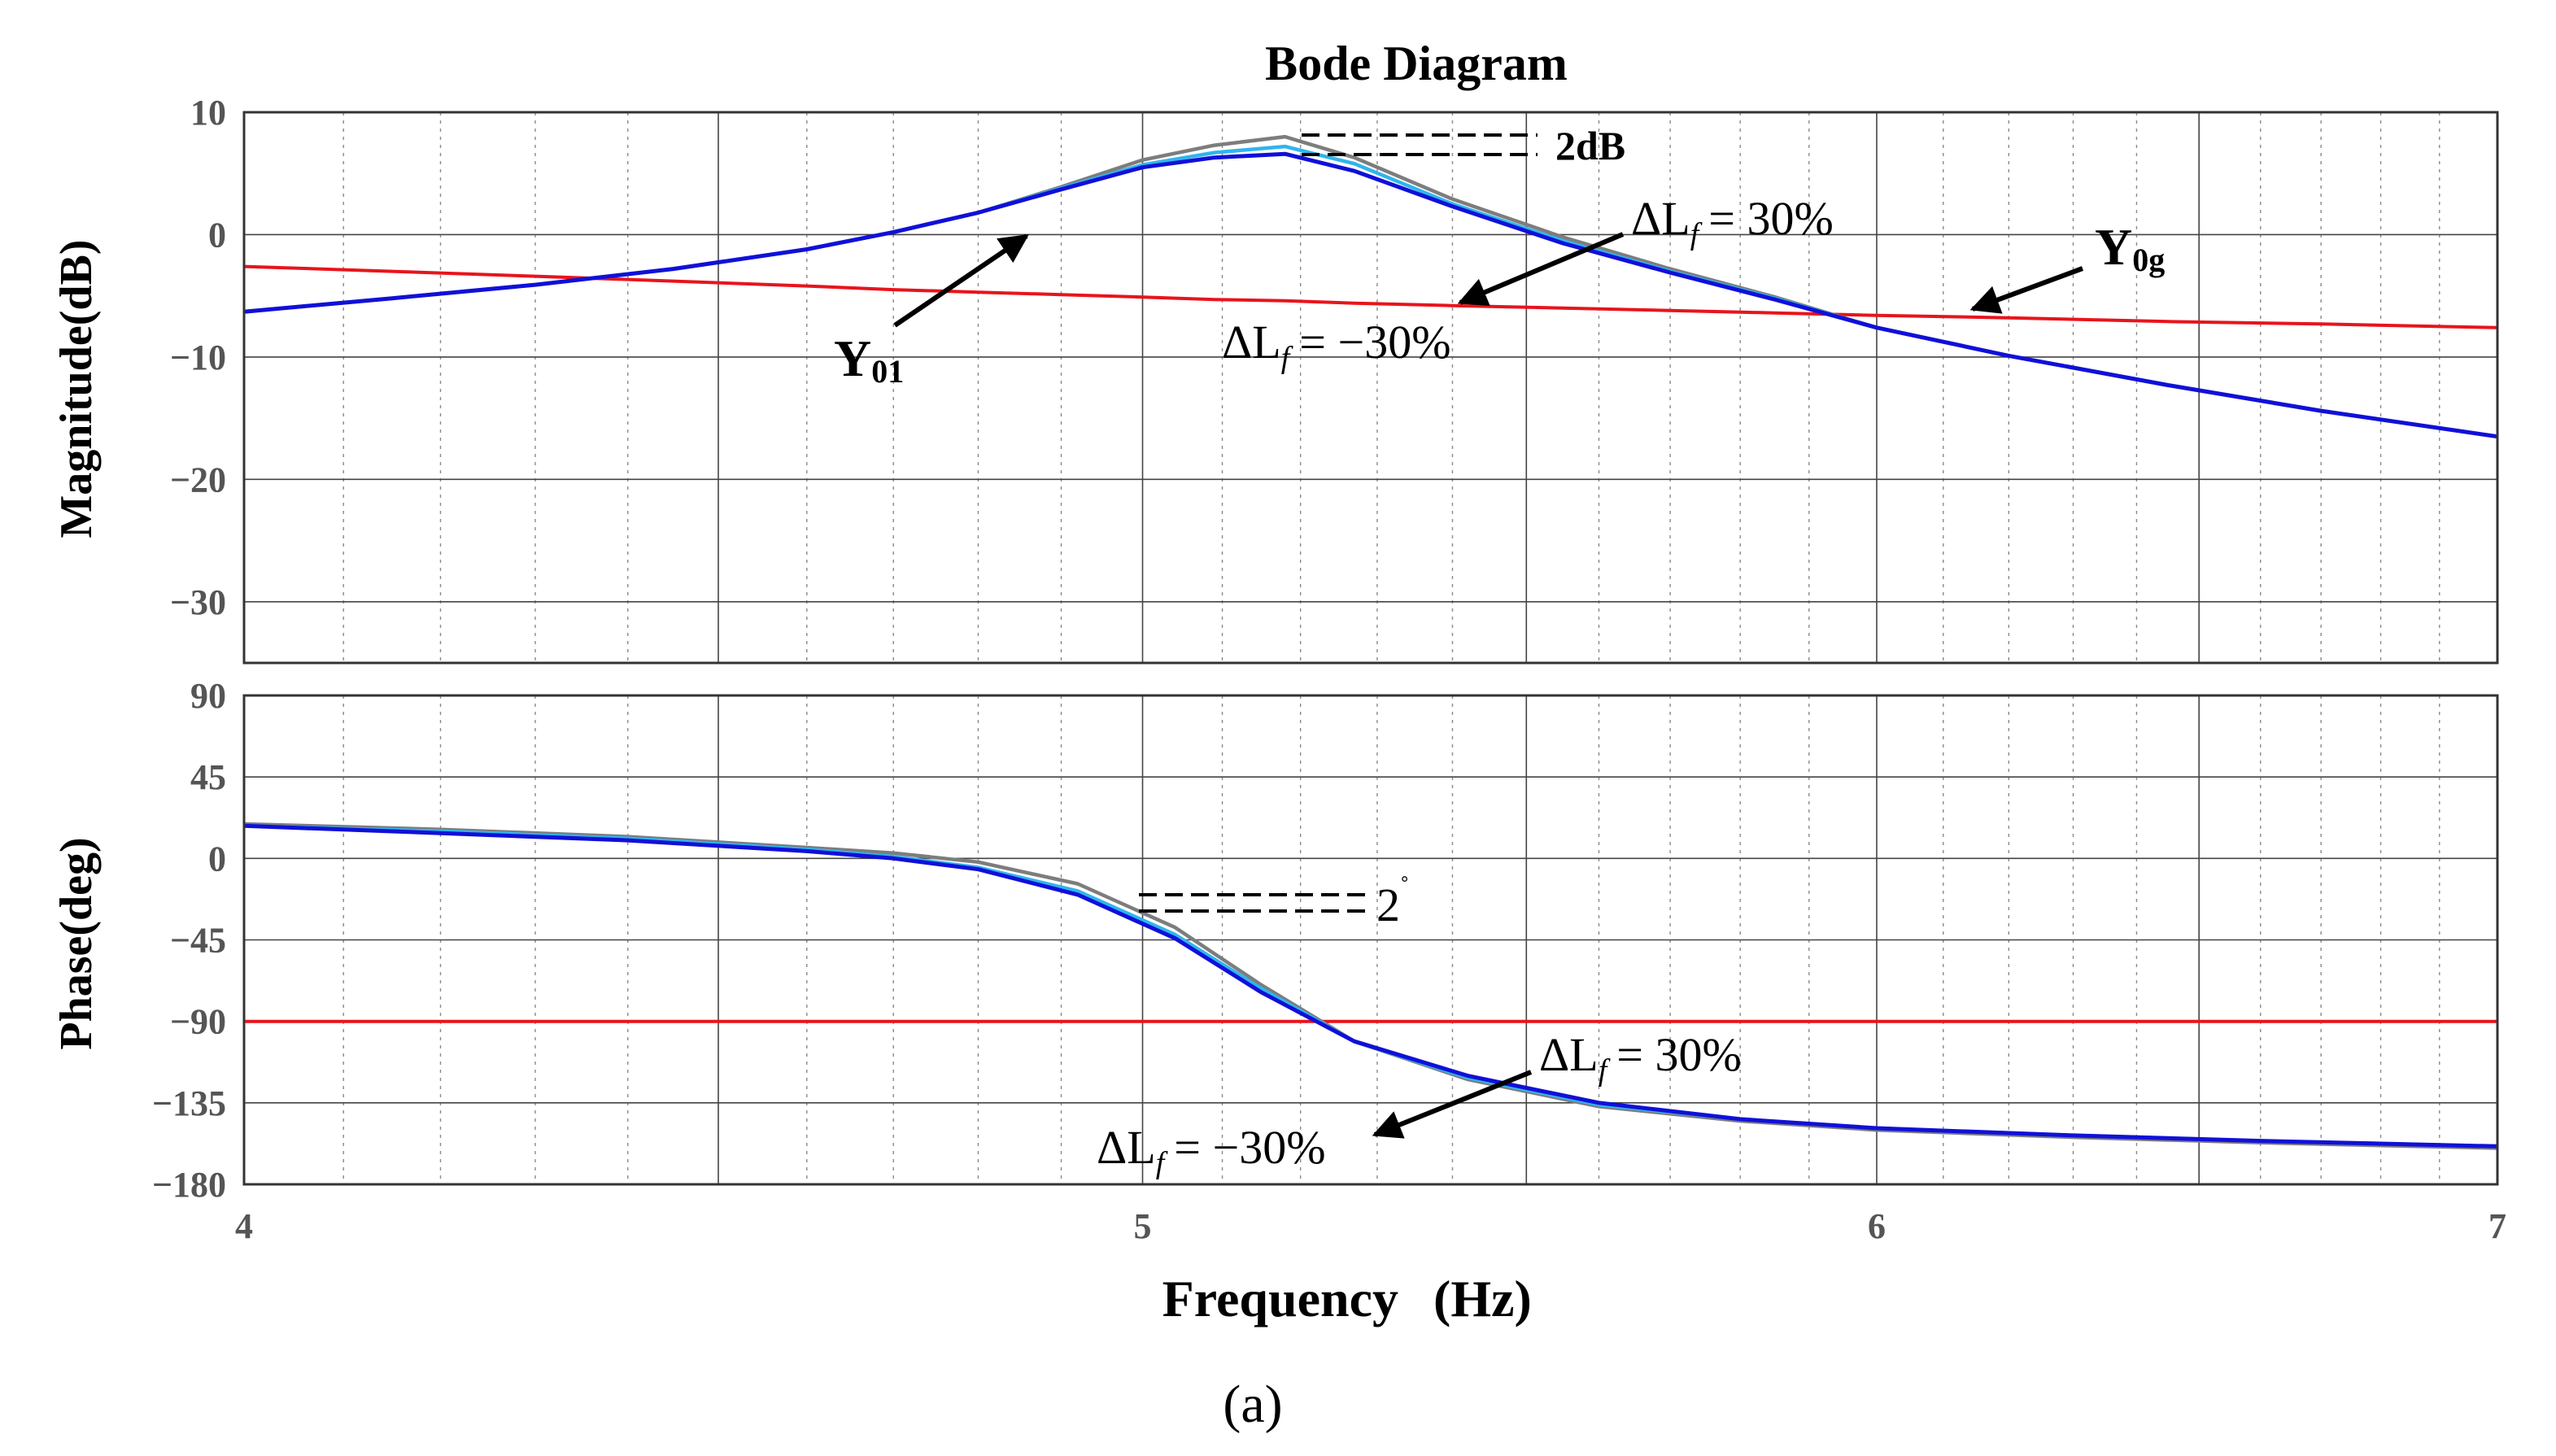  Describe the element at coordinates (198, 941) in the screenshot. I see `y-tick-label: −45` at that location.